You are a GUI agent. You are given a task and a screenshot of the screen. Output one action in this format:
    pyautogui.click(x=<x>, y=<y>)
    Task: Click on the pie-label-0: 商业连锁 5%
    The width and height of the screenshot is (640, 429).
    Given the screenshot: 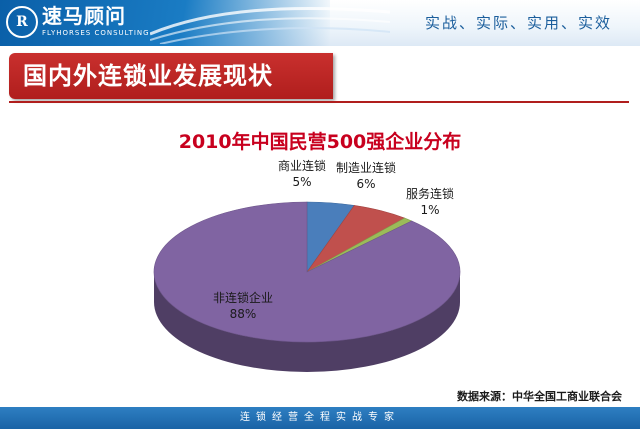 What is the action you would take?
    pyautogui.click(x=302, y=174)
    